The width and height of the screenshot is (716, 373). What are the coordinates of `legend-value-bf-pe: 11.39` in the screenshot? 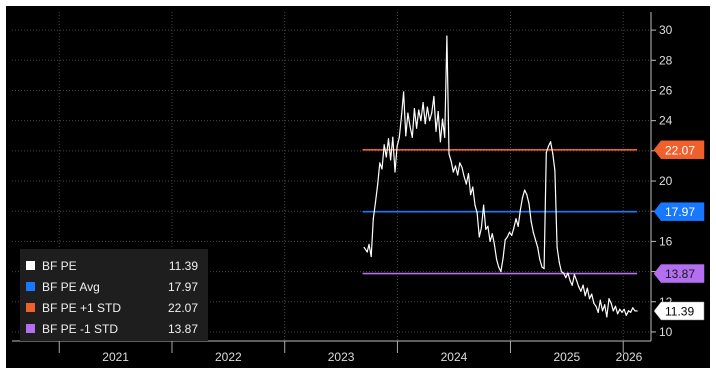 It's located at (183, 266).